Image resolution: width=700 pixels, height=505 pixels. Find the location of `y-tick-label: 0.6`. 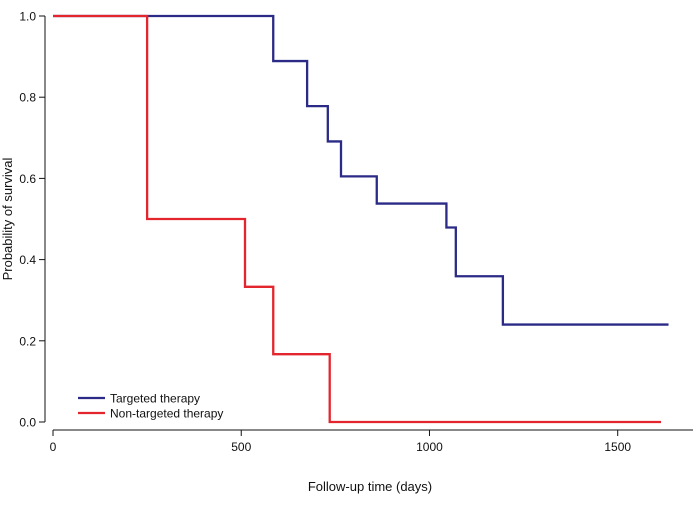

y-tick-label: 0.6 is located at coordinates (27, 179).